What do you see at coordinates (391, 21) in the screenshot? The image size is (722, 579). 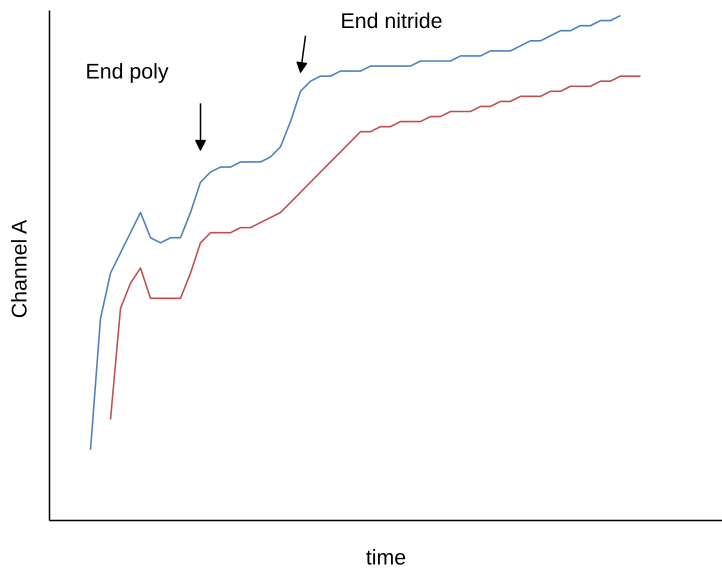 I see `annotation: End nitride` at bounding box center [391, 21].